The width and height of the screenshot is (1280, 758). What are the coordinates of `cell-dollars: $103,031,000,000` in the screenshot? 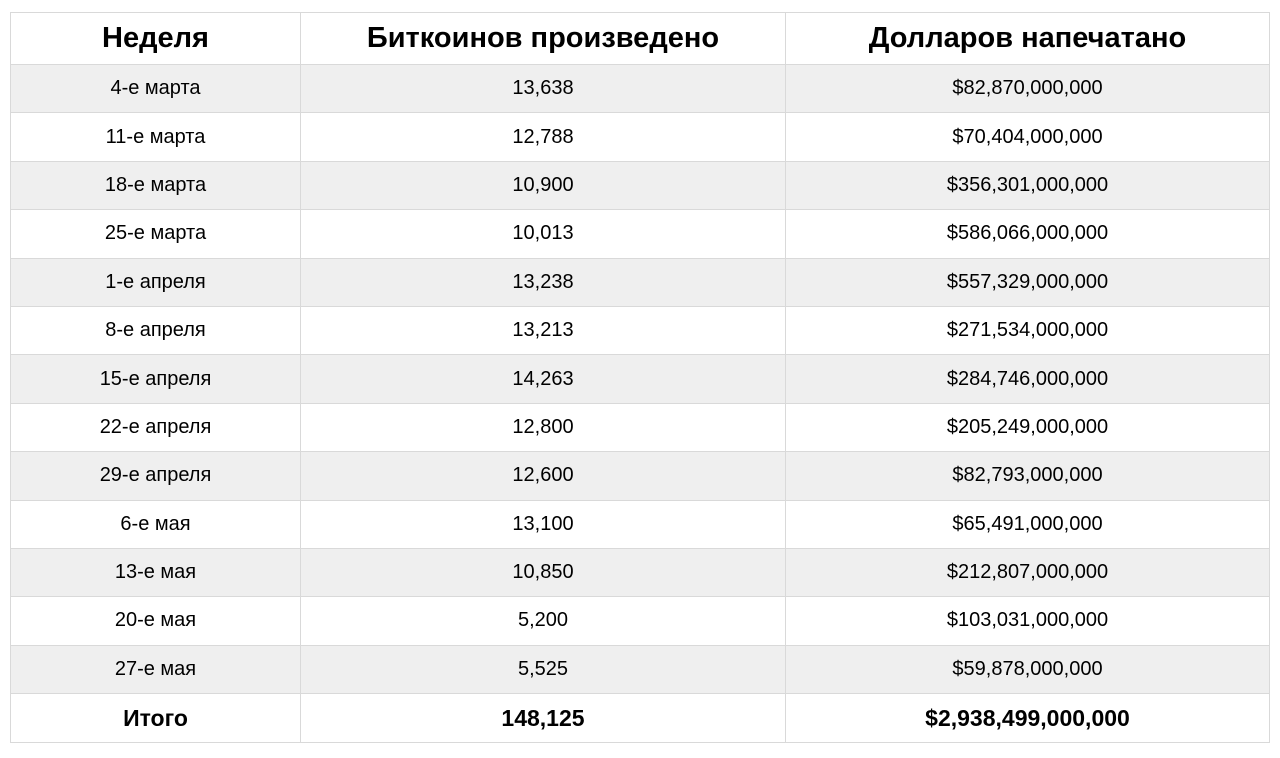 It's located at (1027, 621).